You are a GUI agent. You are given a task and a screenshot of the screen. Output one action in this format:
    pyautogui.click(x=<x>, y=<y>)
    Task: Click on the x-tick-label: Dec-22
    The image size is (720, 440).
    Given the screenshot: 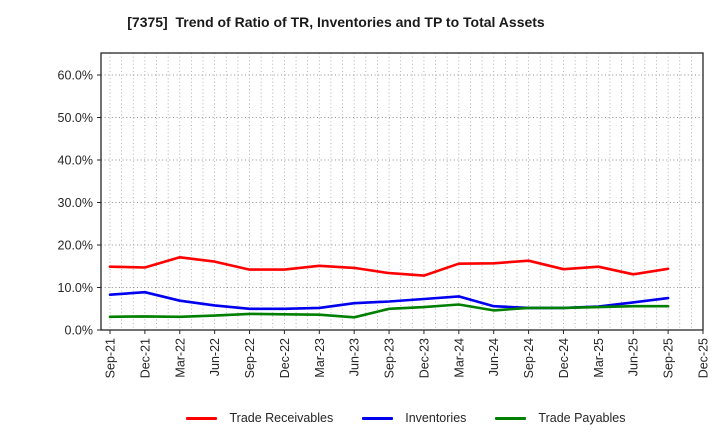 What is the action you would take?
    pyautogui.click(x=285, y=358)
    